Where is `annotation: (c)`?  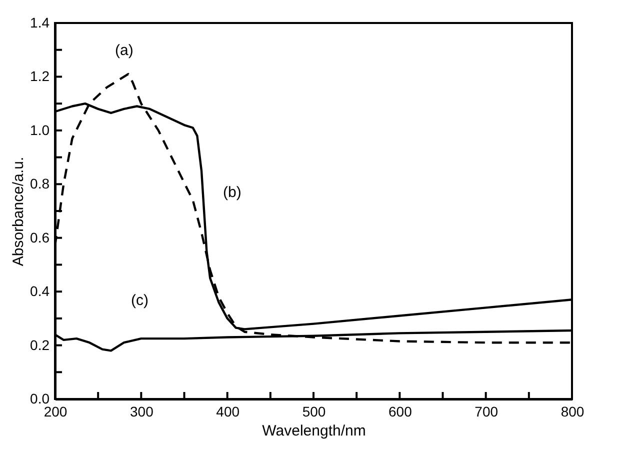 annotation: (c) is located at coordinates (139, 300).